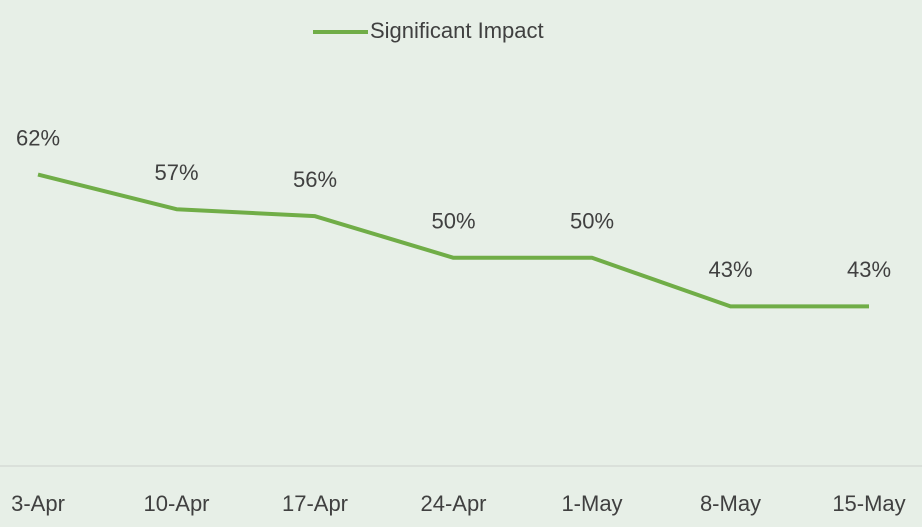 The height and width of the screenshot is (527, 922). I want to click on x-tick-label: 10-Apr, so click(176, 503).